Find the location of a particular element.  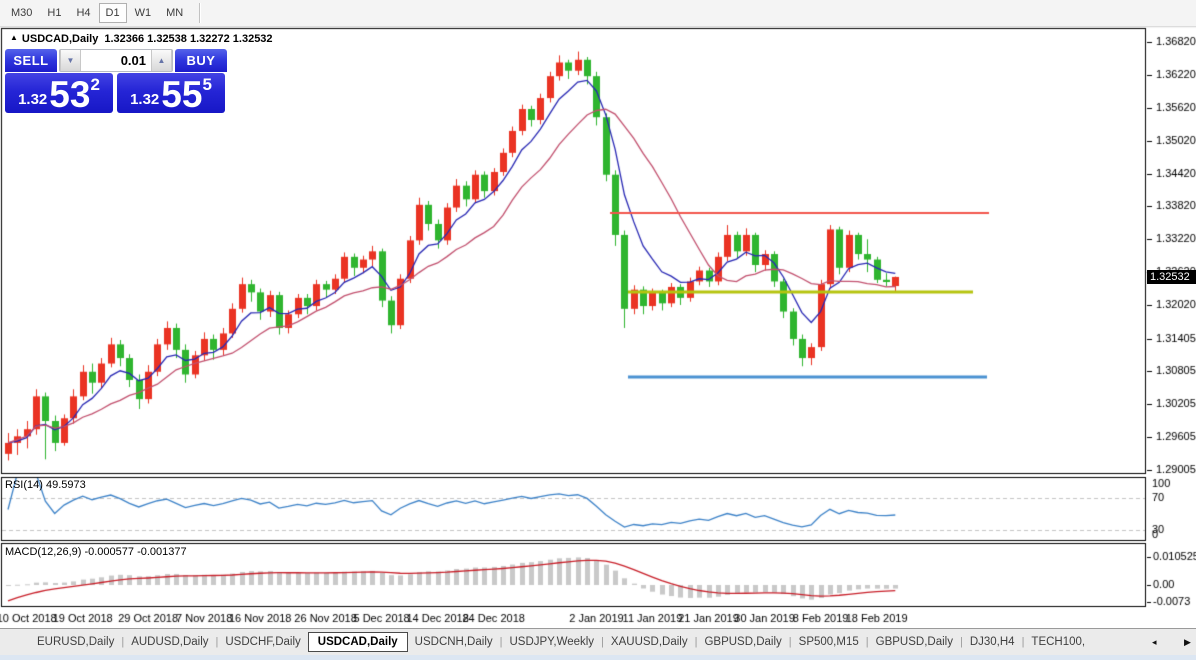

tab-usdcnh-daily: USDCNH,Daily is located at coordinates (453, 642).